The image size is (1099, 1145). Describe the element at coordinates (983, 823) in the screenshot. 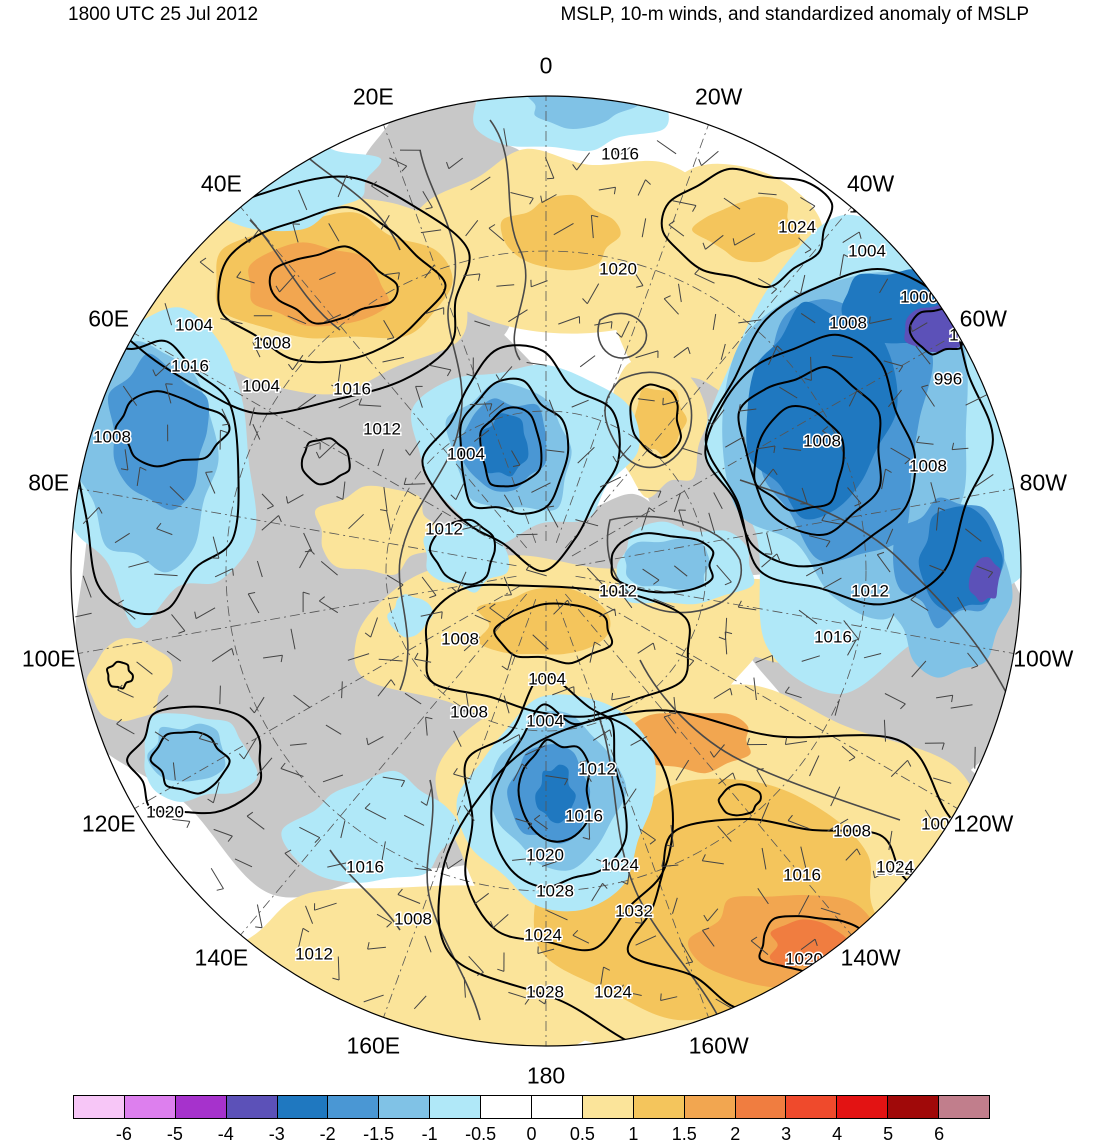

I see `longitude-label: 120W` at that location.